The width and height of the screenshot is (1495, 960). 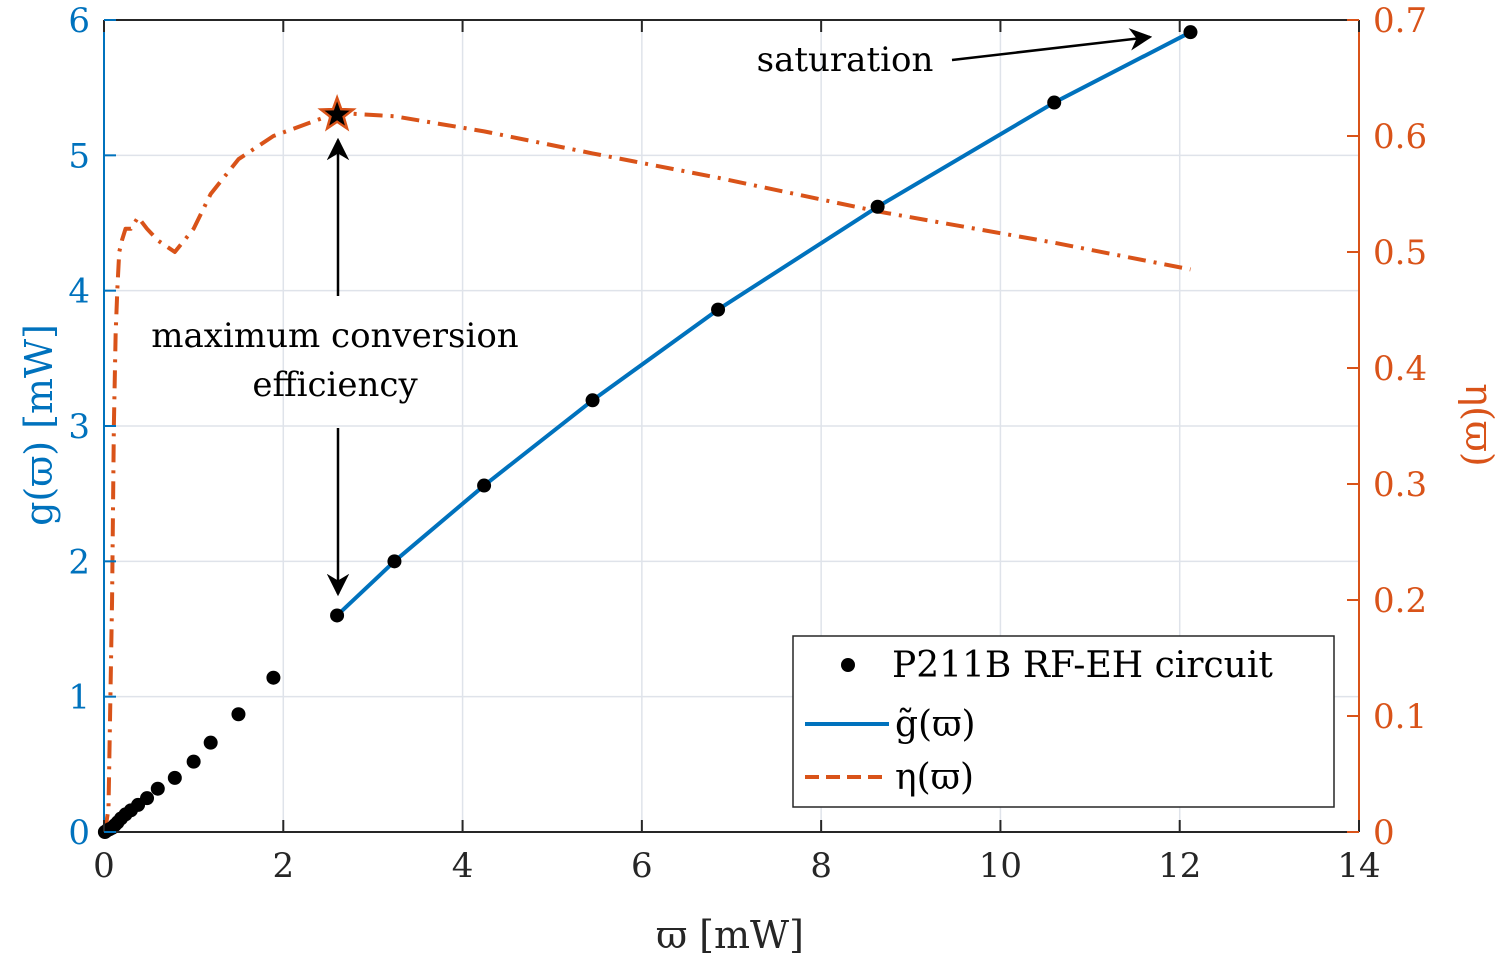 I want to click on annotation-saturation: saturation, so click(x=845, y=60).